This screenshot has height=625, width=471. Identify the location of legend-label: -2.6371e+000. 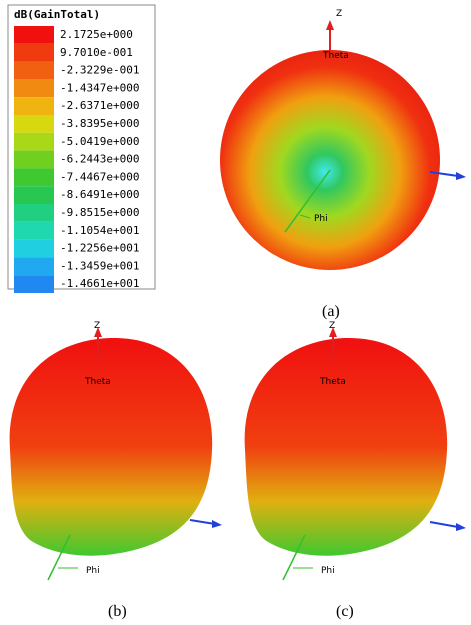
(99, 105).